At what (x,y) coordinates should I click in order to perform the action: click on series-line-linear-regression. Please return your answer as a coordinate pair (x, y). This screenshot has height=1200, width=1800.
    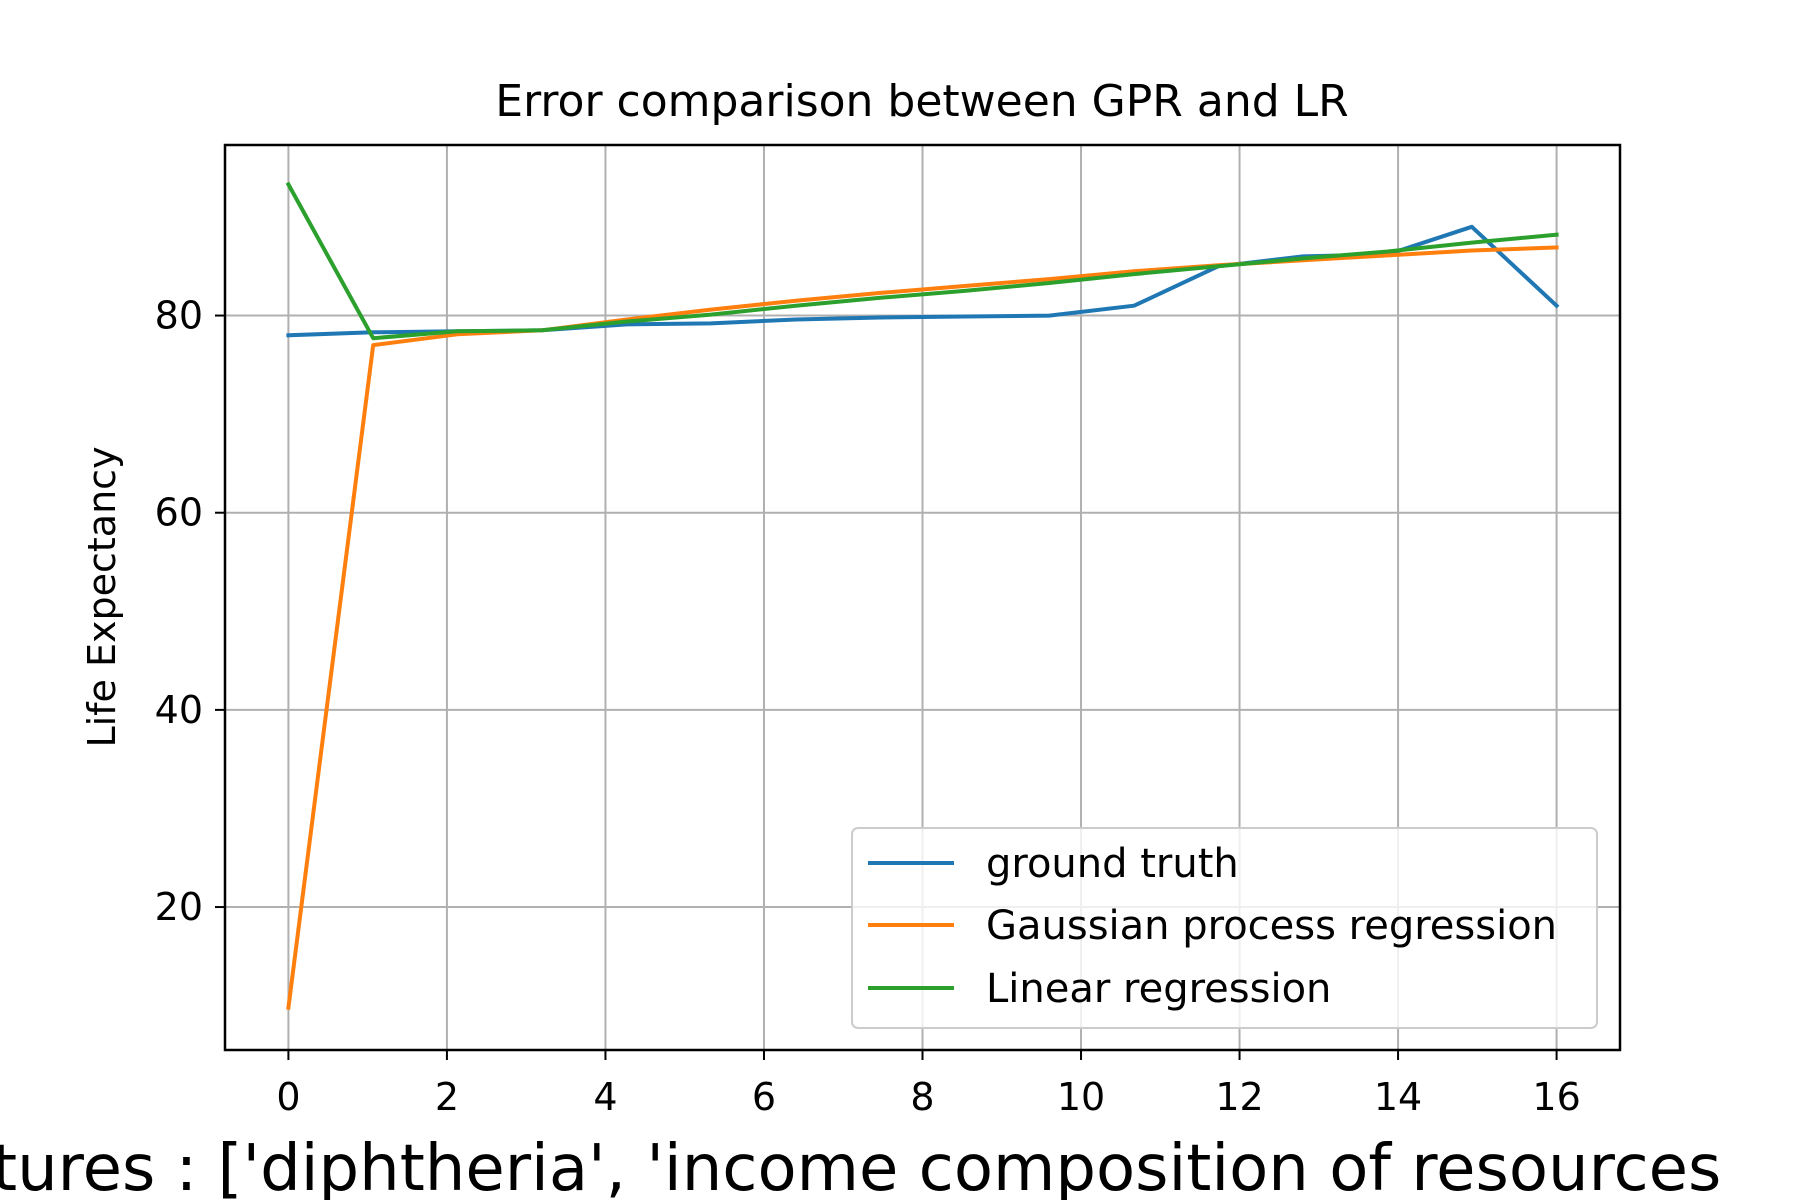
    Looking at the image, I should click on (922, 261).